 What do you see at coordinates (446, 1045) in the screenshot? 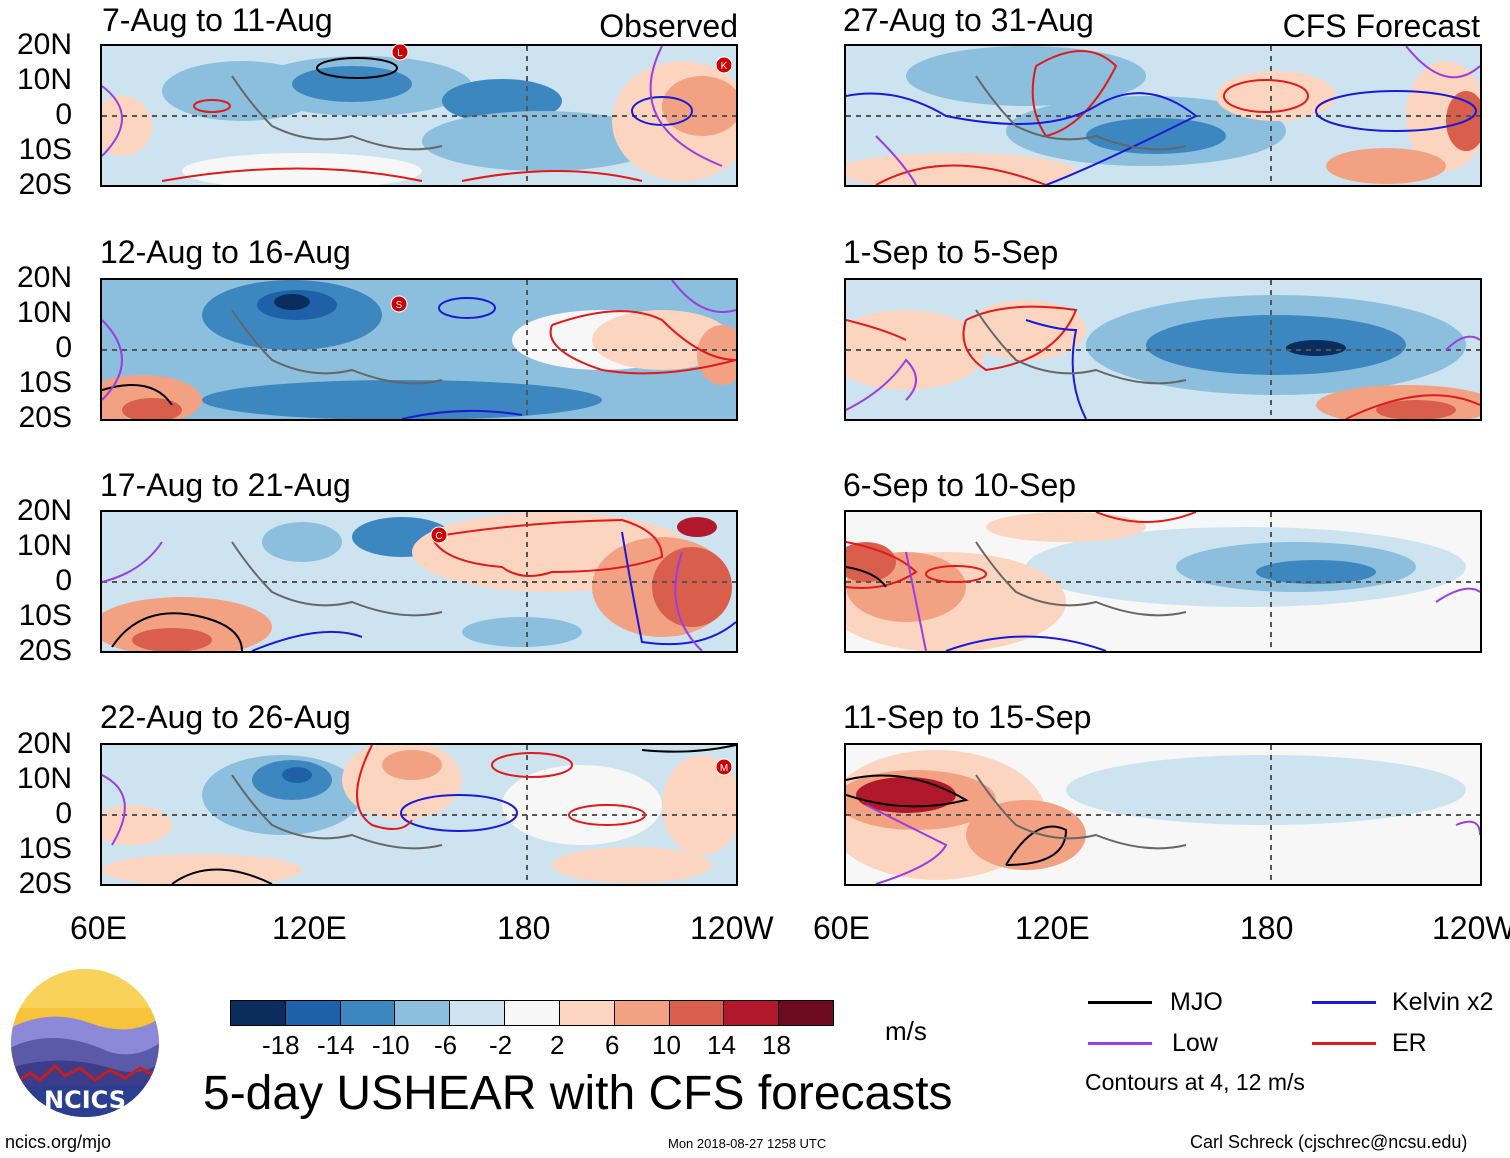
I see `colorbar-tick: -6` at bounding box center [446, 1045].